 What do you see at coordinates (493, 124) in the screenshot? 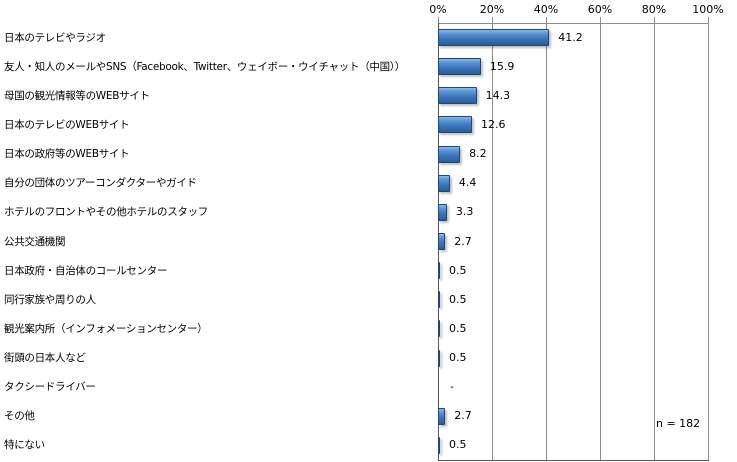
I see `data-value-label: 12.6` at bounding box center [493, 124].